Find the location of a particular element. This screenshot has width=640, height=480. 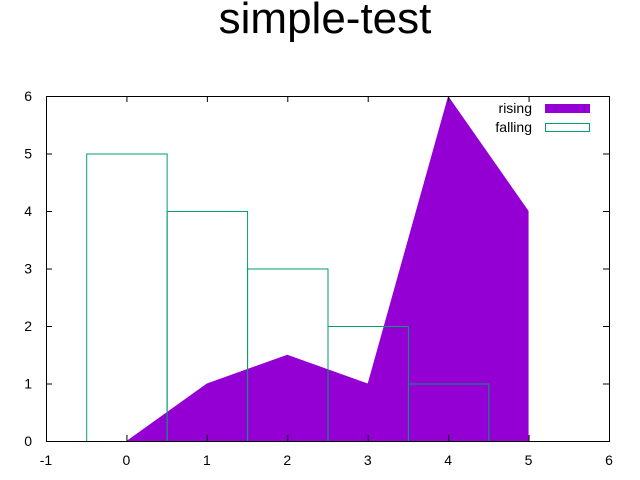

x-tick-label: 5 is located at coordinates (529, 460).